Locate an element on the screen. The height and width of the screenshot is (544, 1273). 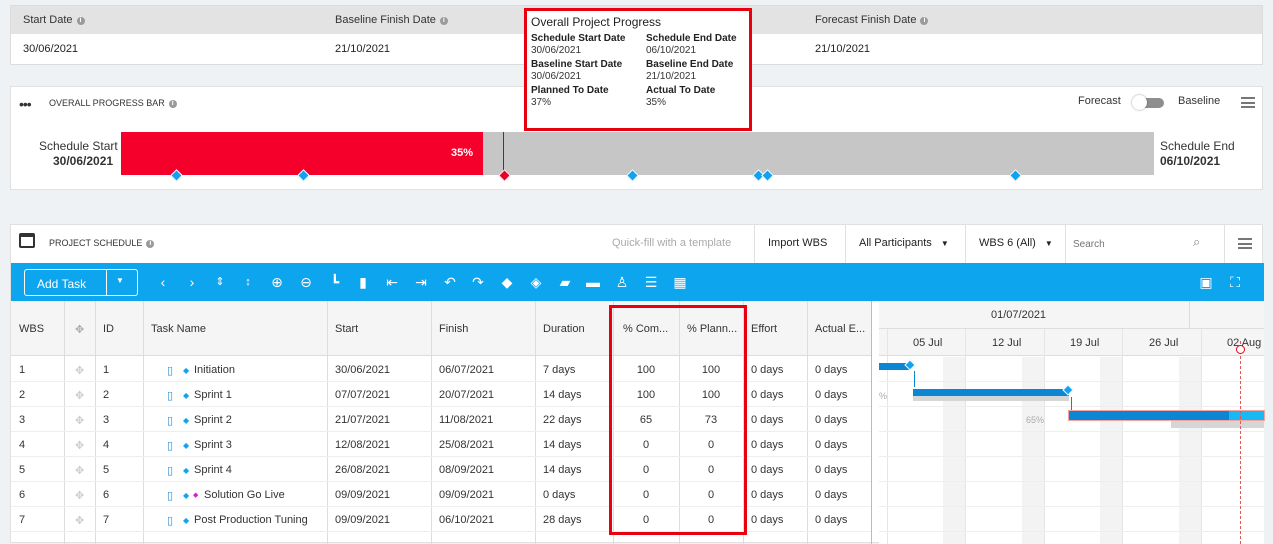
column-header-duration: Duration is located at coordinates (564, 329).